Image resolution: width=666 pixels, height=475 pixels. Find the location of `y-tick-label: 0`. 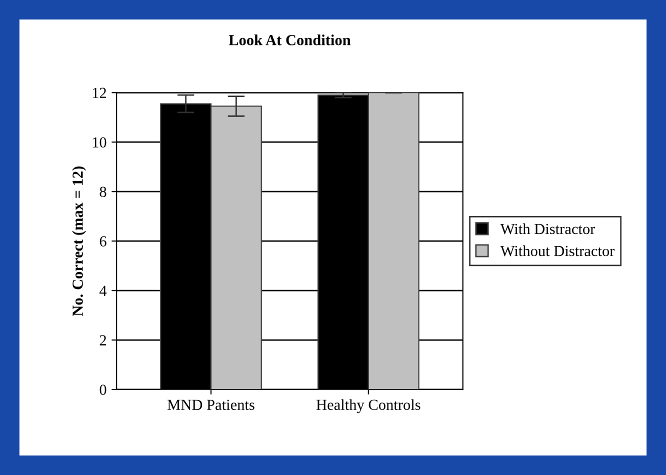

y-tick-label: 0 is located at coordinates (103, 389).